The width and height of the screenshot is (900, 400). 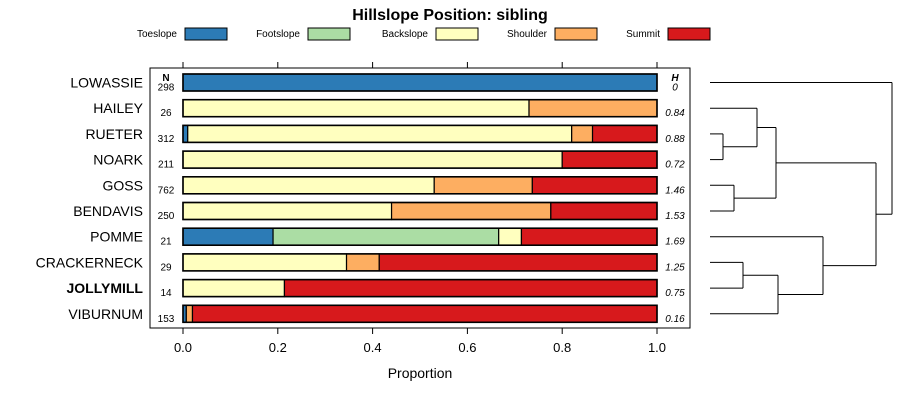 What do you see at coordinates (467, 347) in the screenshot?
I see `x-tick-label: 0.6` at bounding box center [467, 347].